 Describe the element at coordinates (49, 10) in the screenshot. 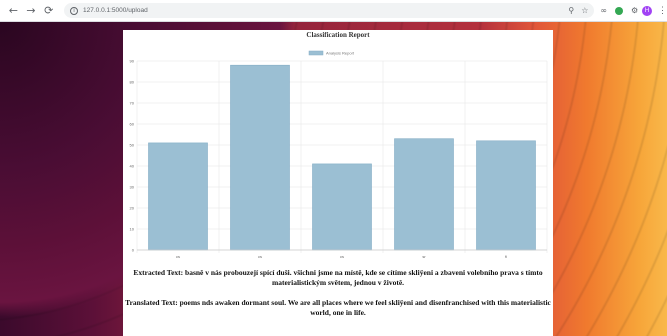

I see `reload-icon: ⟳` at that location.